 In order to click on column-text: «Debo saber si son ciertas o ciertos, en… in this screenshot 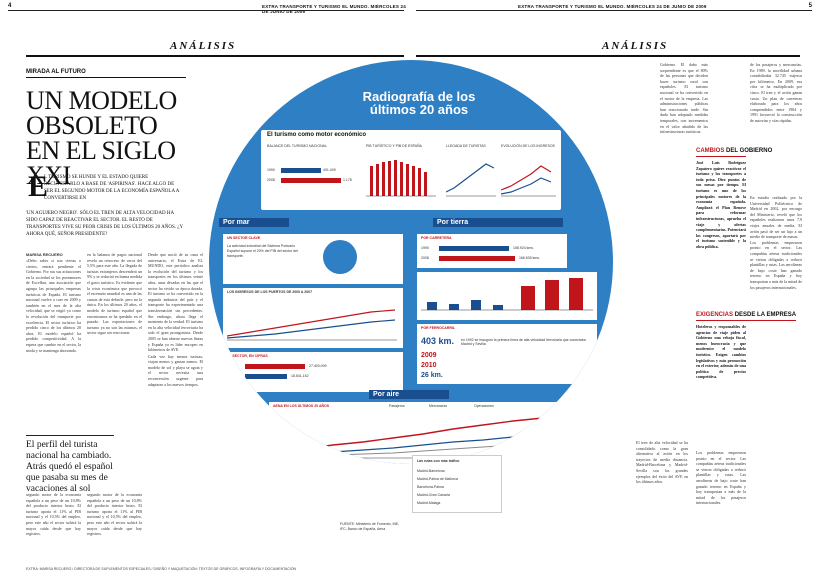, I will do `click(53, 305)`.